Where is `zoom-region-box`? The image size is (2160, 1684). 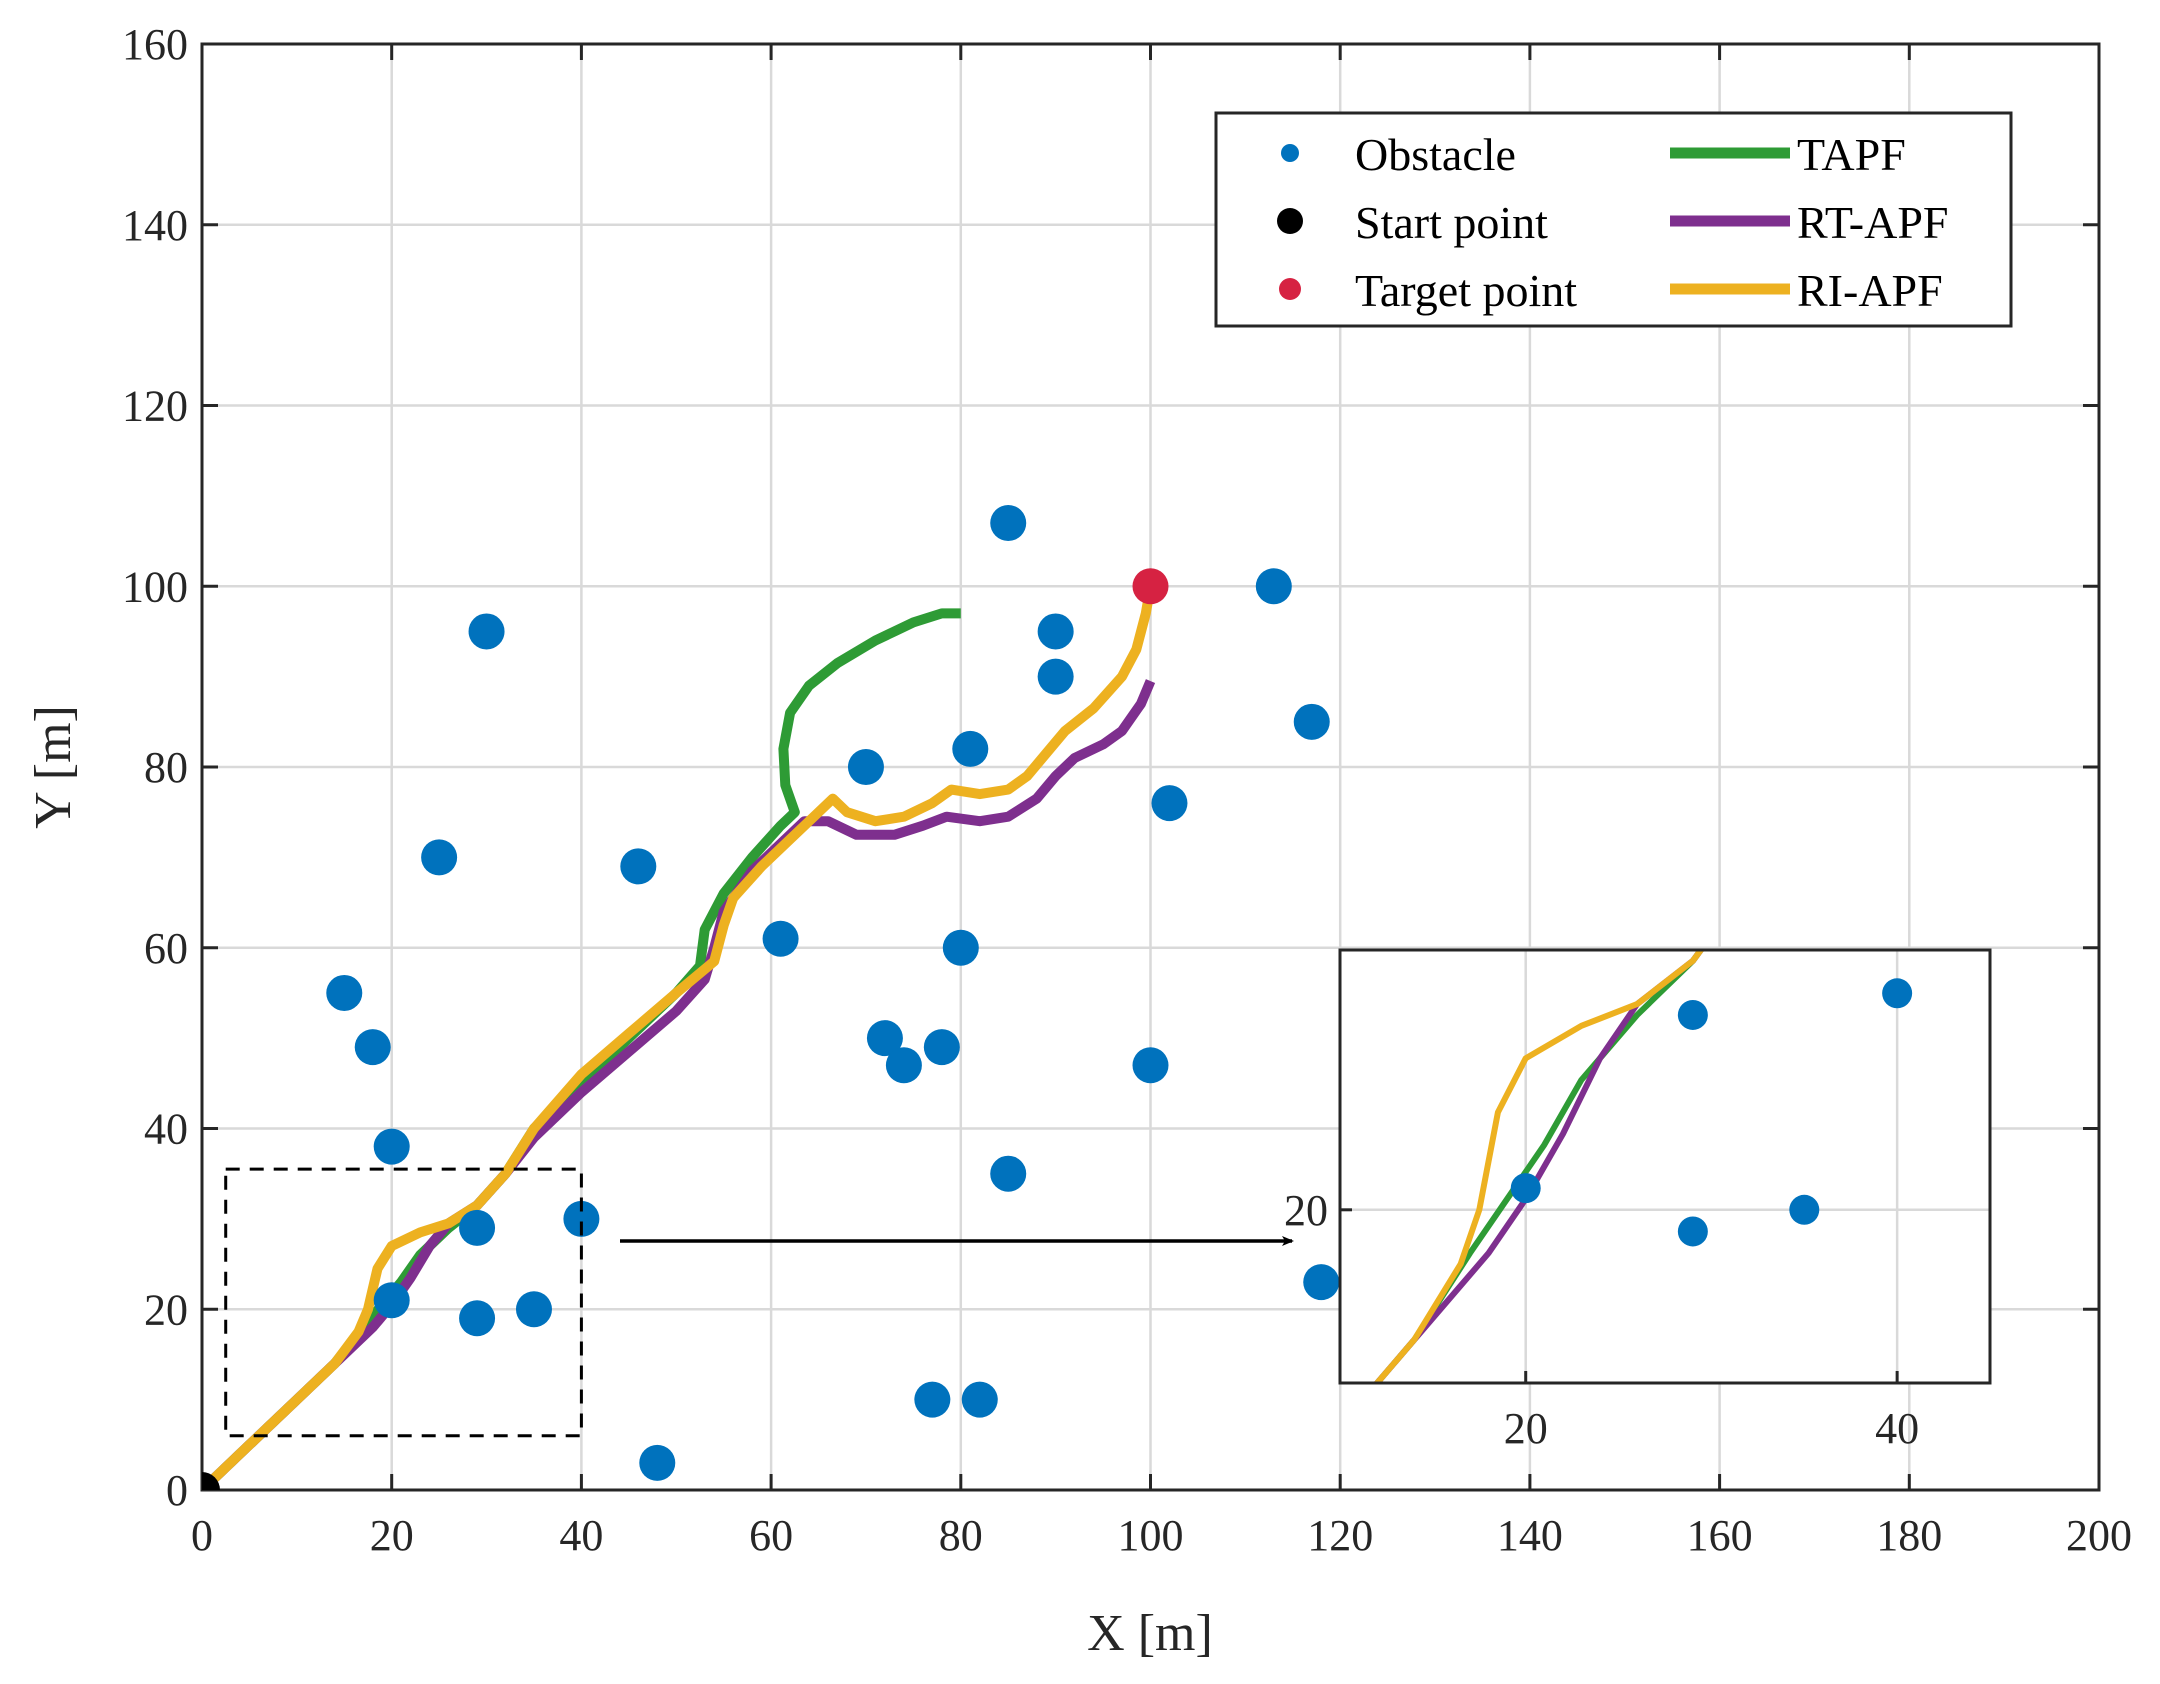
zoom-region-box is located at coordinates (403, 1302).